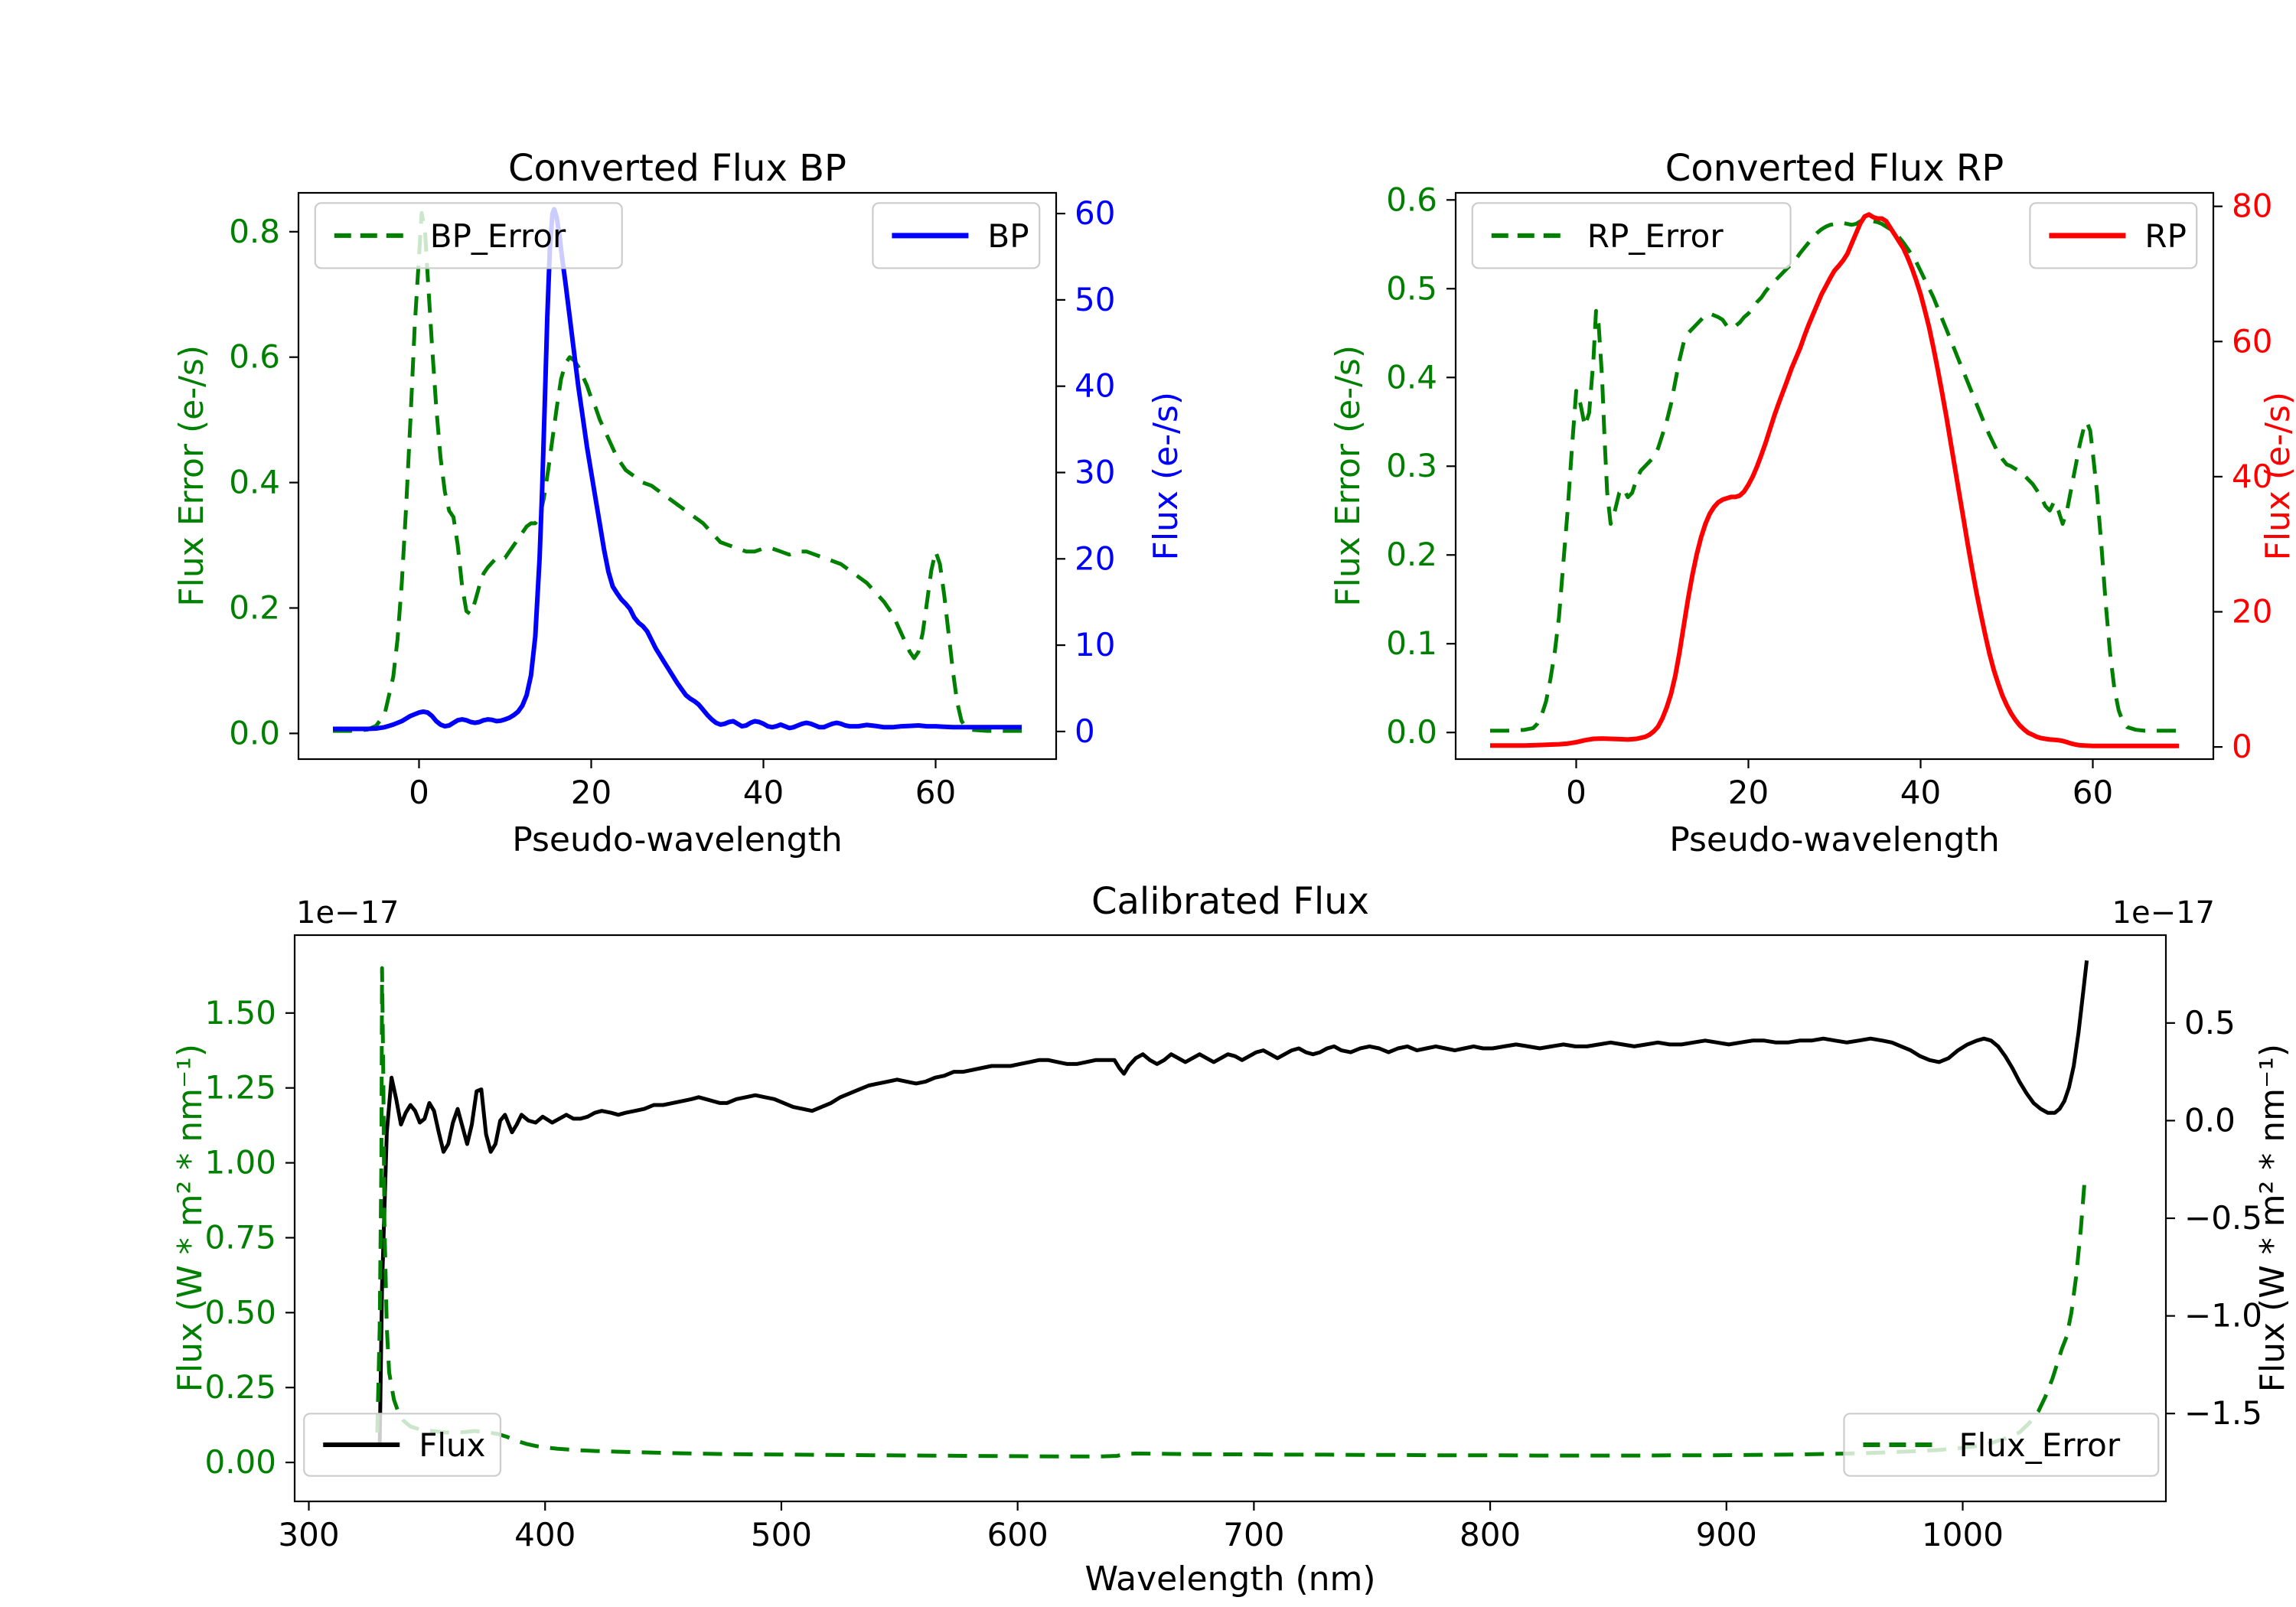 This screenshot has height=1607, width=2296. I want to click on tick-label: 0.8, so click(254, 231).